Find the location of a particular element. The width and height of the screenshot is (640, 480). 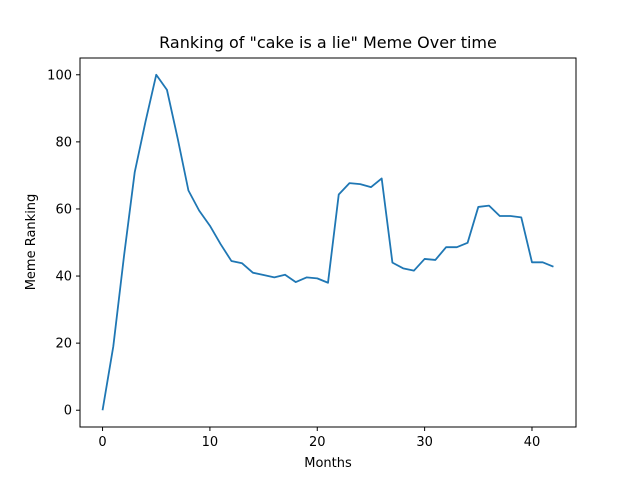

x-axis-label: Months is located at coordinates (328, 463).